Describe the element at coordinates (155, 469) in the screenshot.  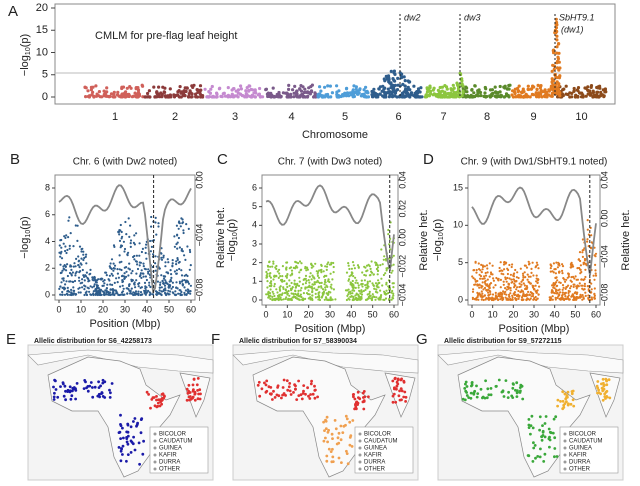
I see `legend-marker` at that location.